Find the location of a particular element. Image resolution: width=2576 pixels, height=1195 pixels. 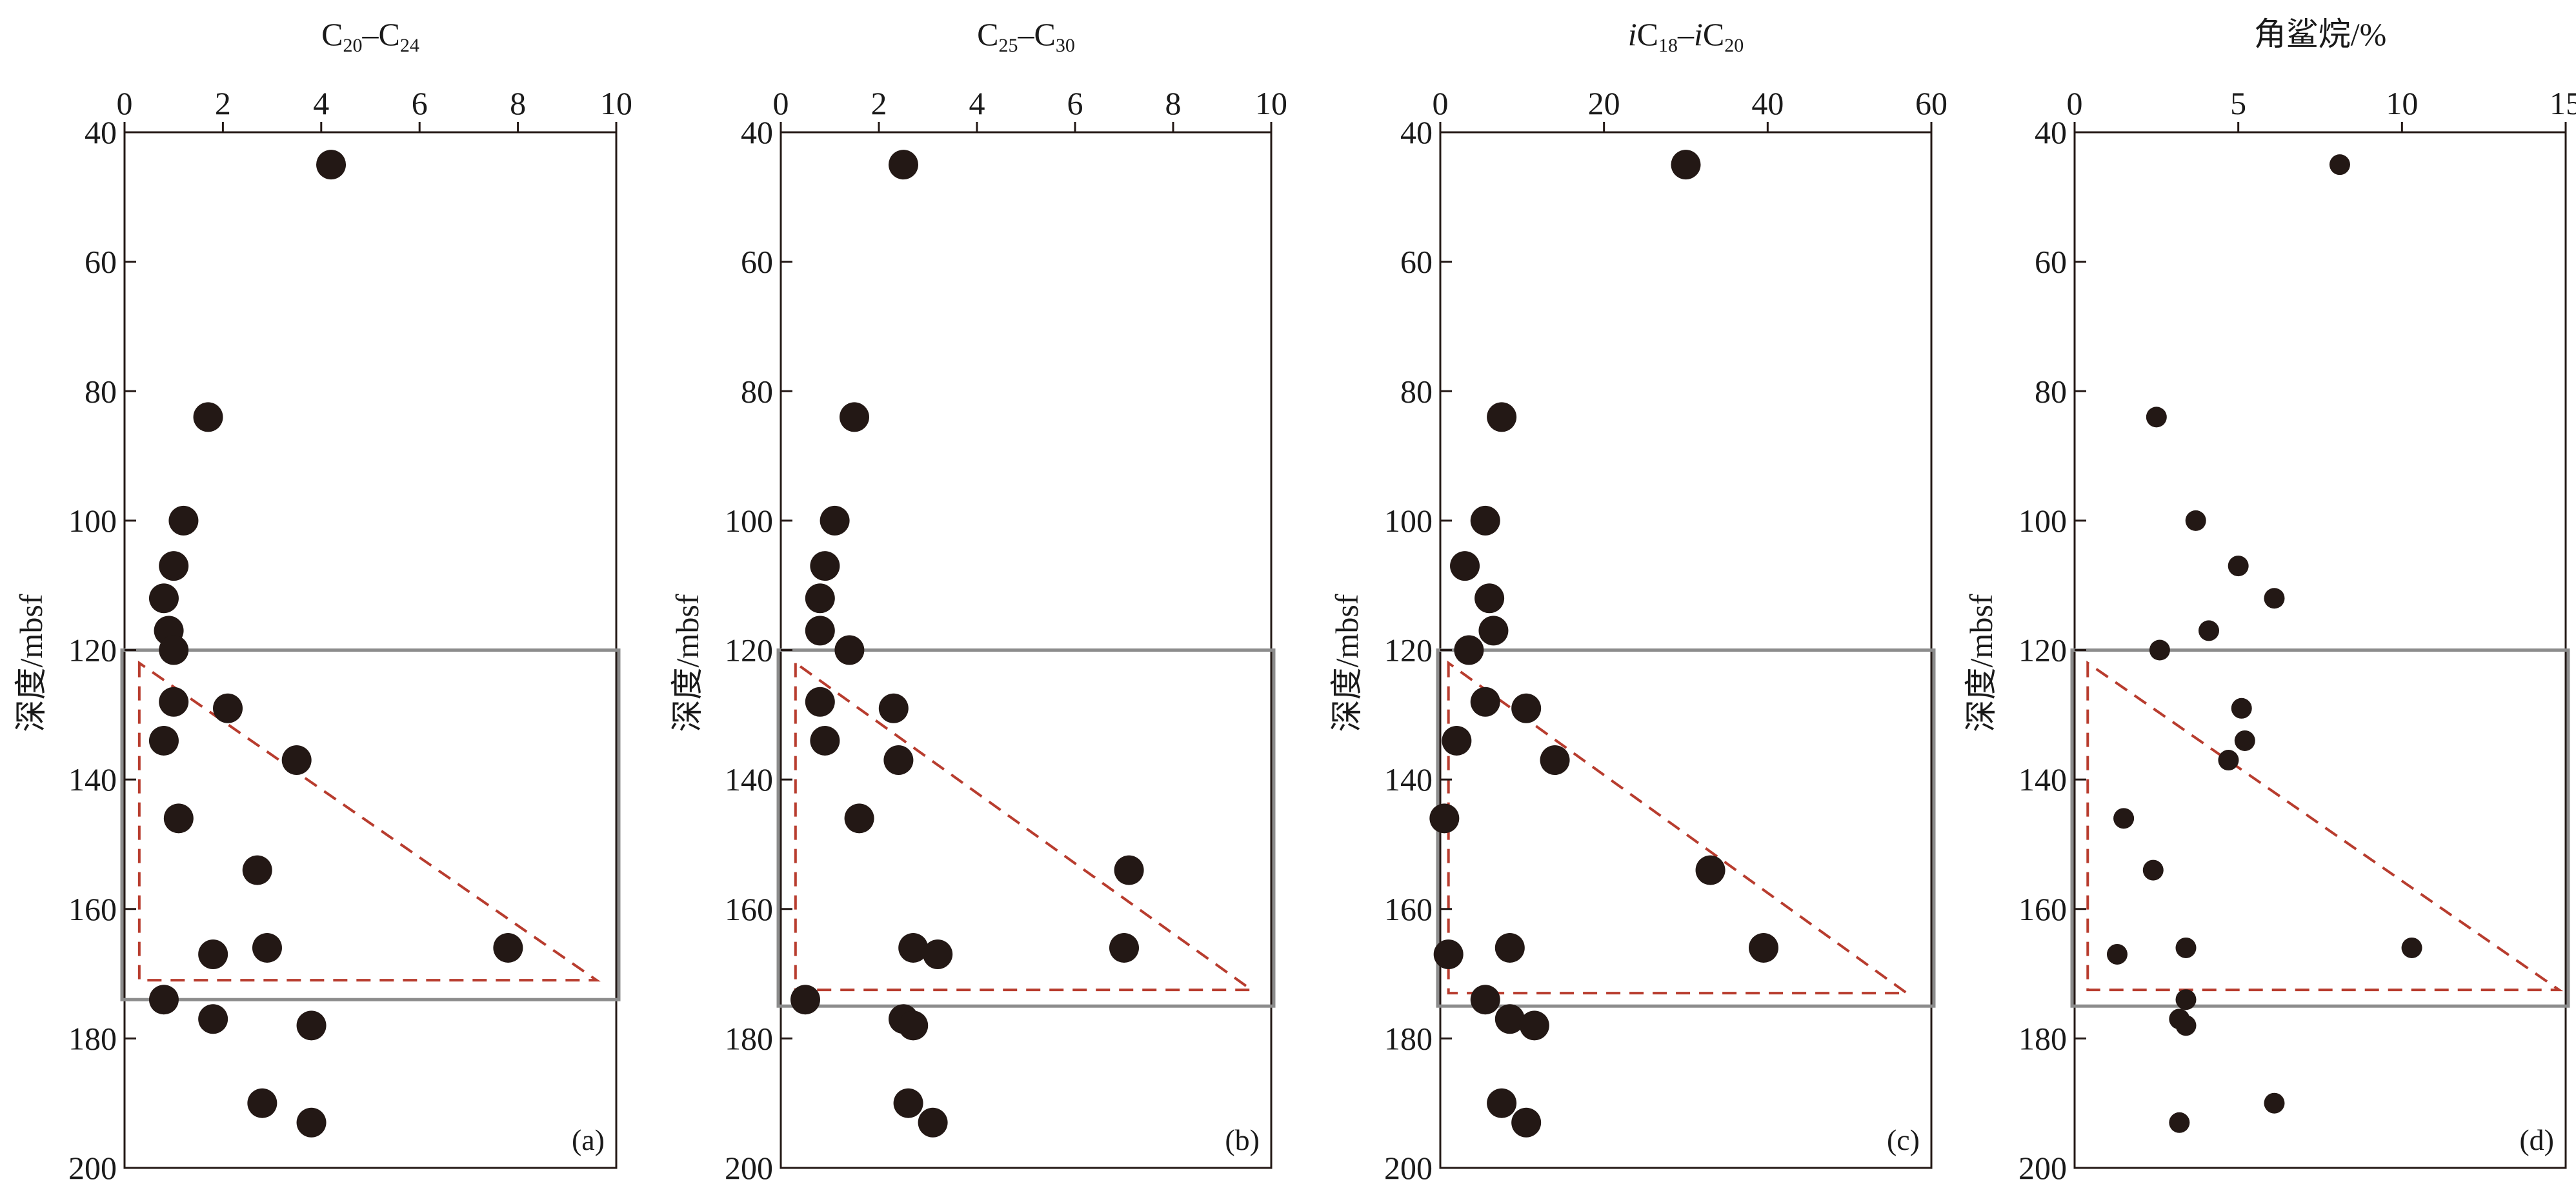

panel-title: C20–C24 is located at coordinates (370, 36).